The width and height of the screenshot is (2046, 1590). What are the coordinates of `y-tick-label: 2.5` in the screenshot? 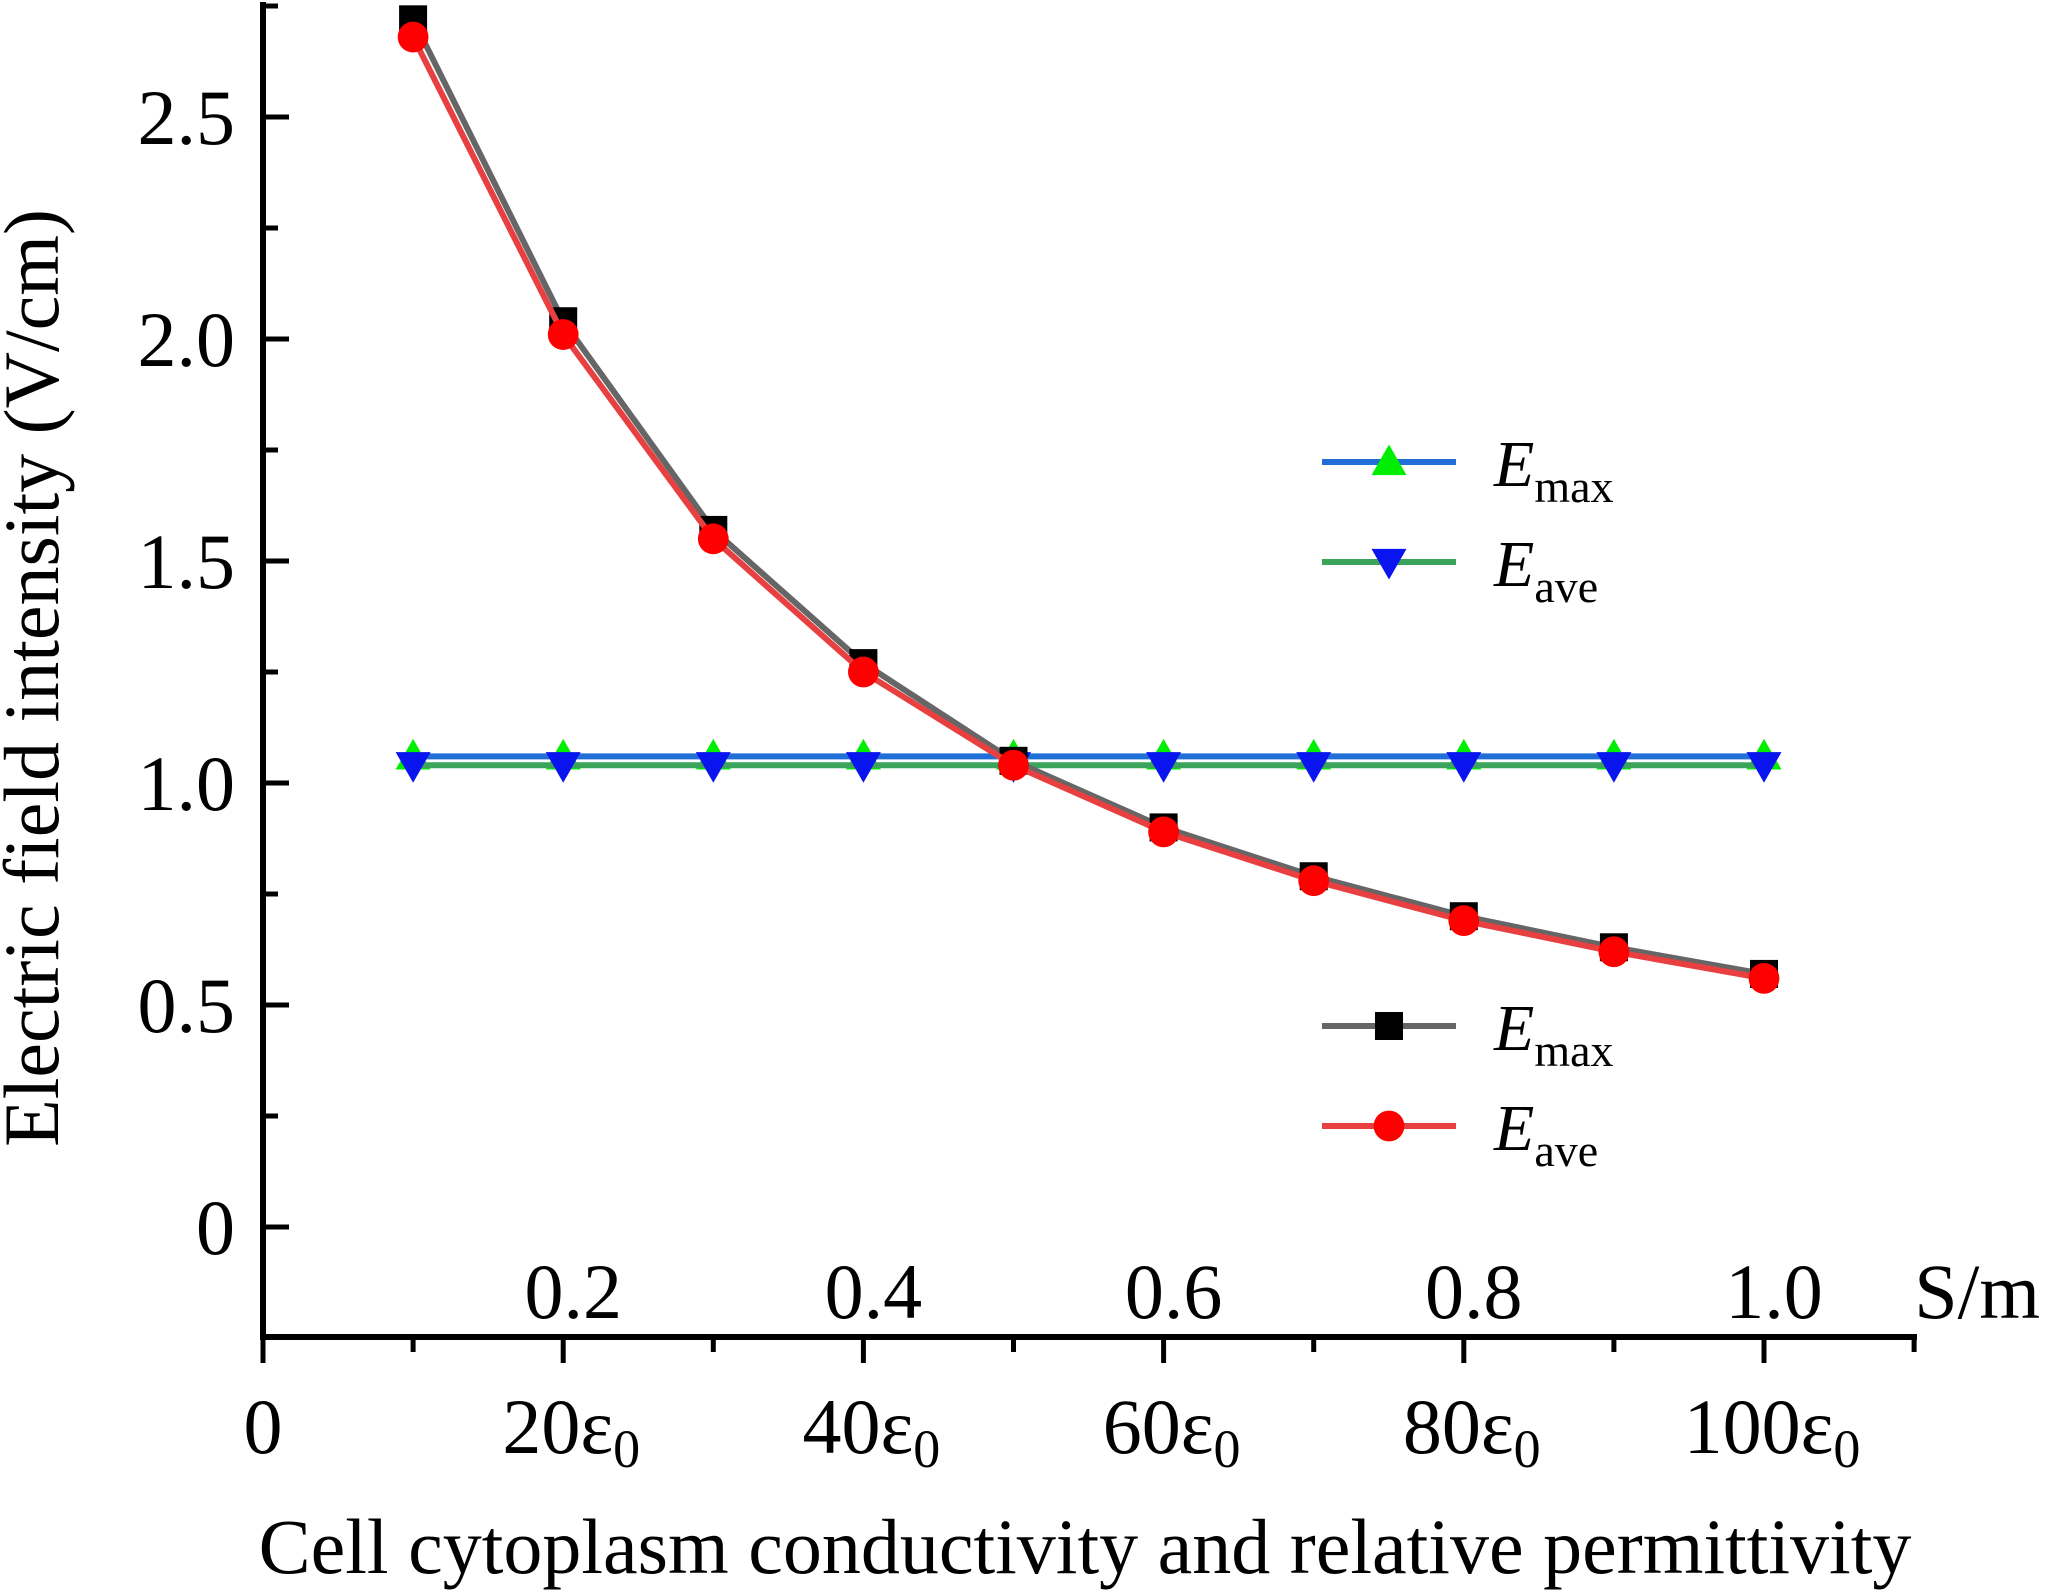 It's located at (187, 117).